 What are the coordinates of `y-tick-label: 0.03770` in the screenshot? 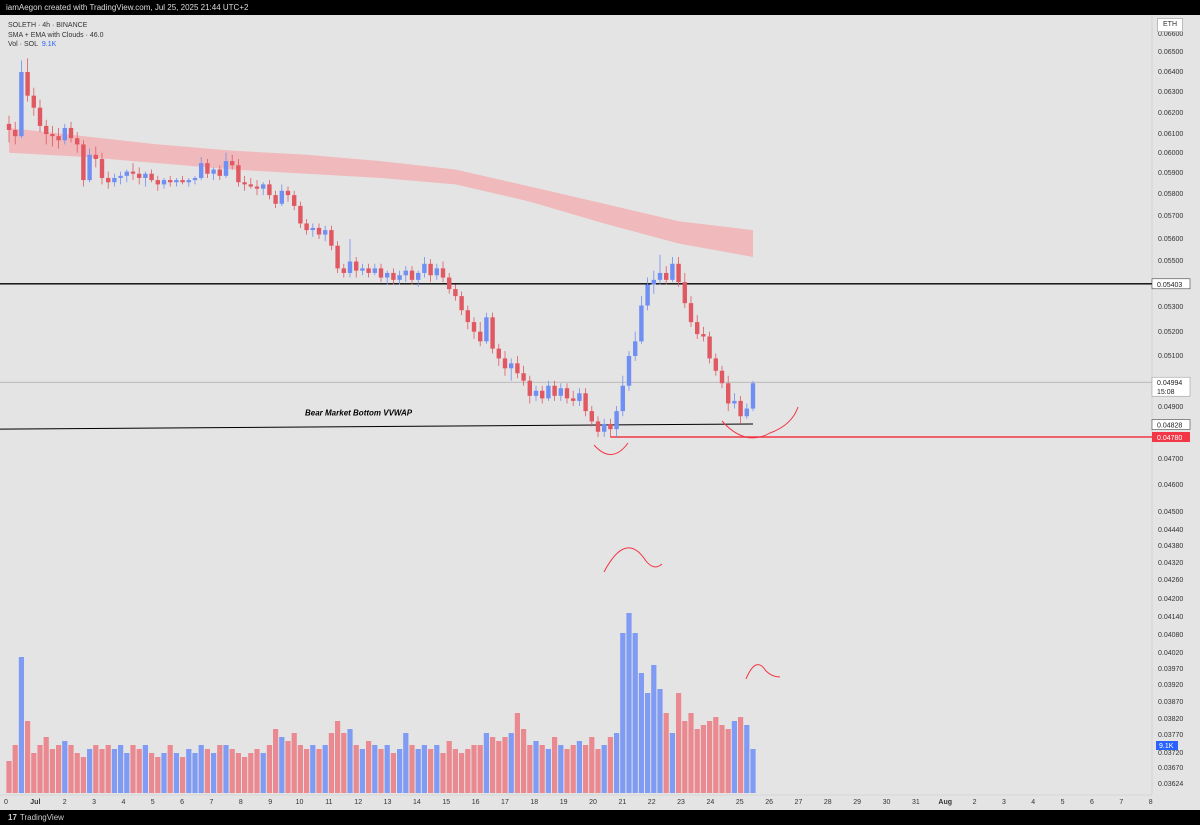 It's located at (1170, 735).